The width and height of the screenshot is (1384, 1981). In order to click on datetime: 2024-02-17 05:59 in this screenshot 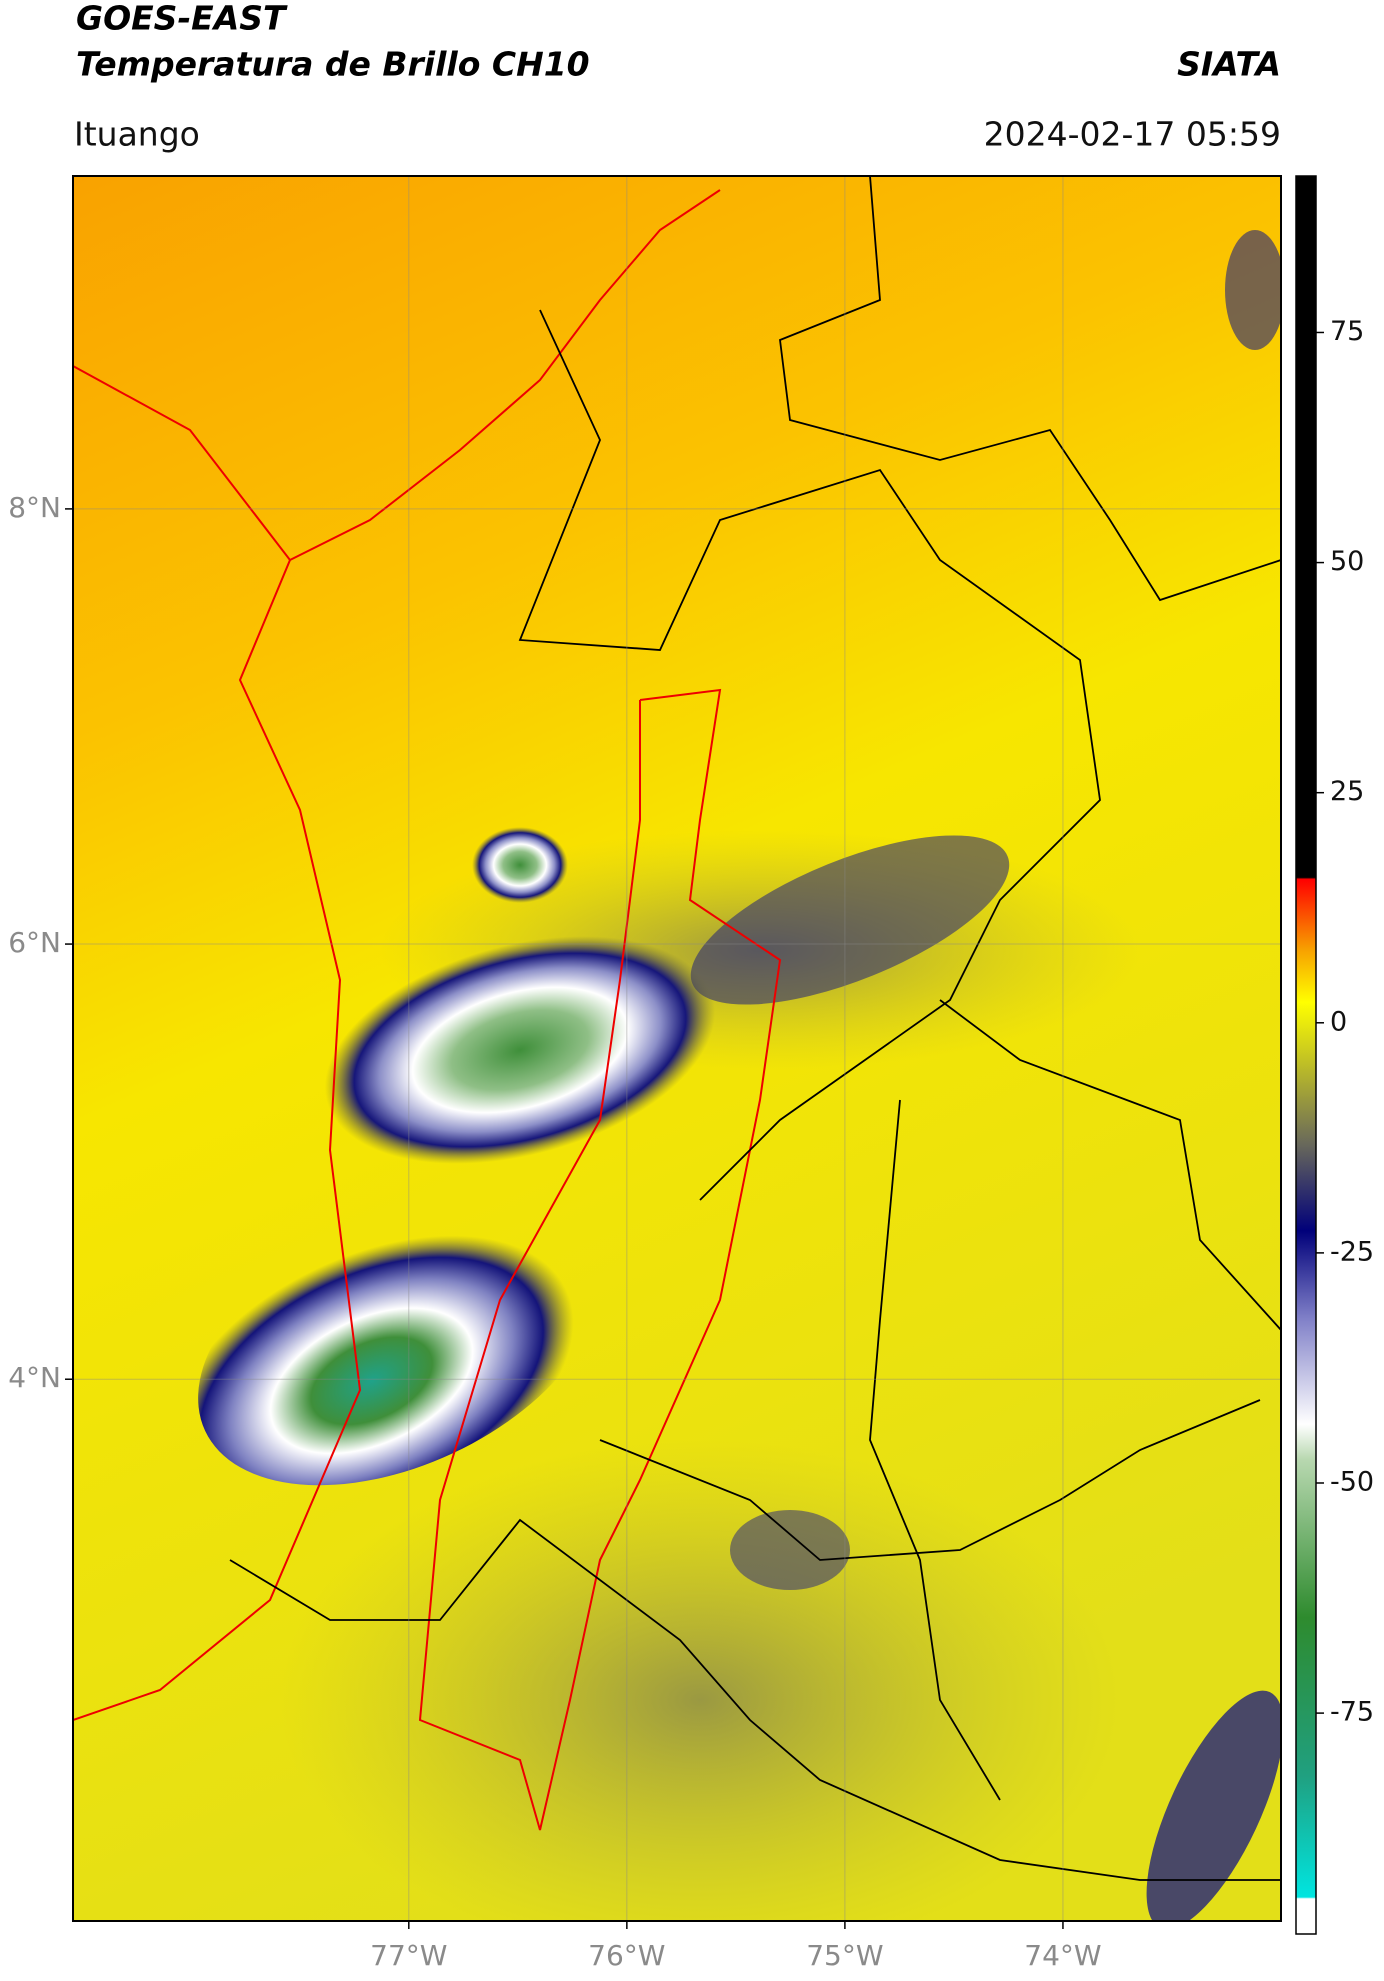, I will do `click(1132, 134)`.